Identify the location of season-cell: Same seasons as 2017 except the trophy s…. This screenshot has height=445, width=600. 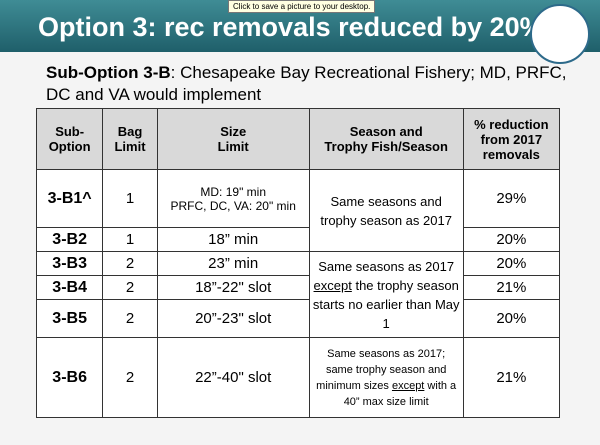
(386, 294).